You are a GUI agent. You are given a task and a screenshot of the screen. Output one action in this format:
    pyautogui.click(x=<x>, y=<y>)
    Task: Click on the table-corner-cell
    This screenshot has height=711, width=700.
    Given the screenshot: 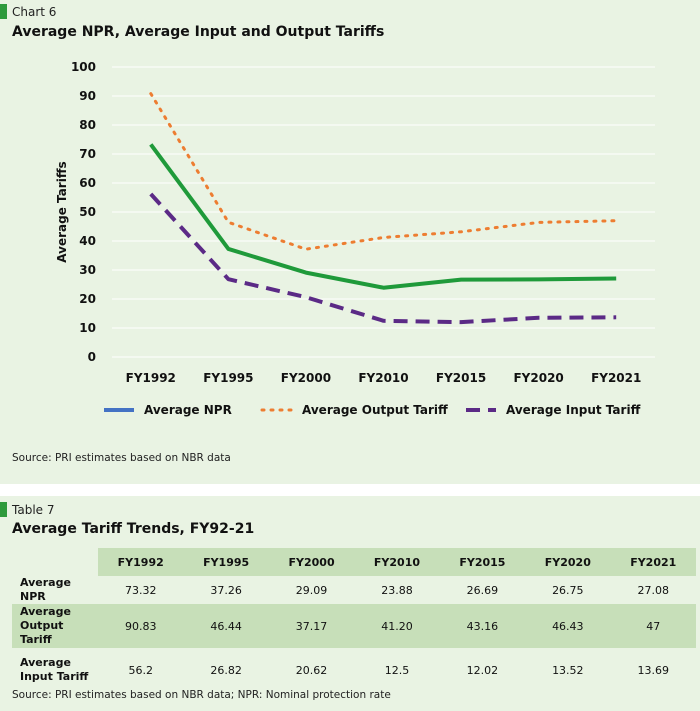 What is the action you would take?
    pyautogui.click(x=55, y=562)
    